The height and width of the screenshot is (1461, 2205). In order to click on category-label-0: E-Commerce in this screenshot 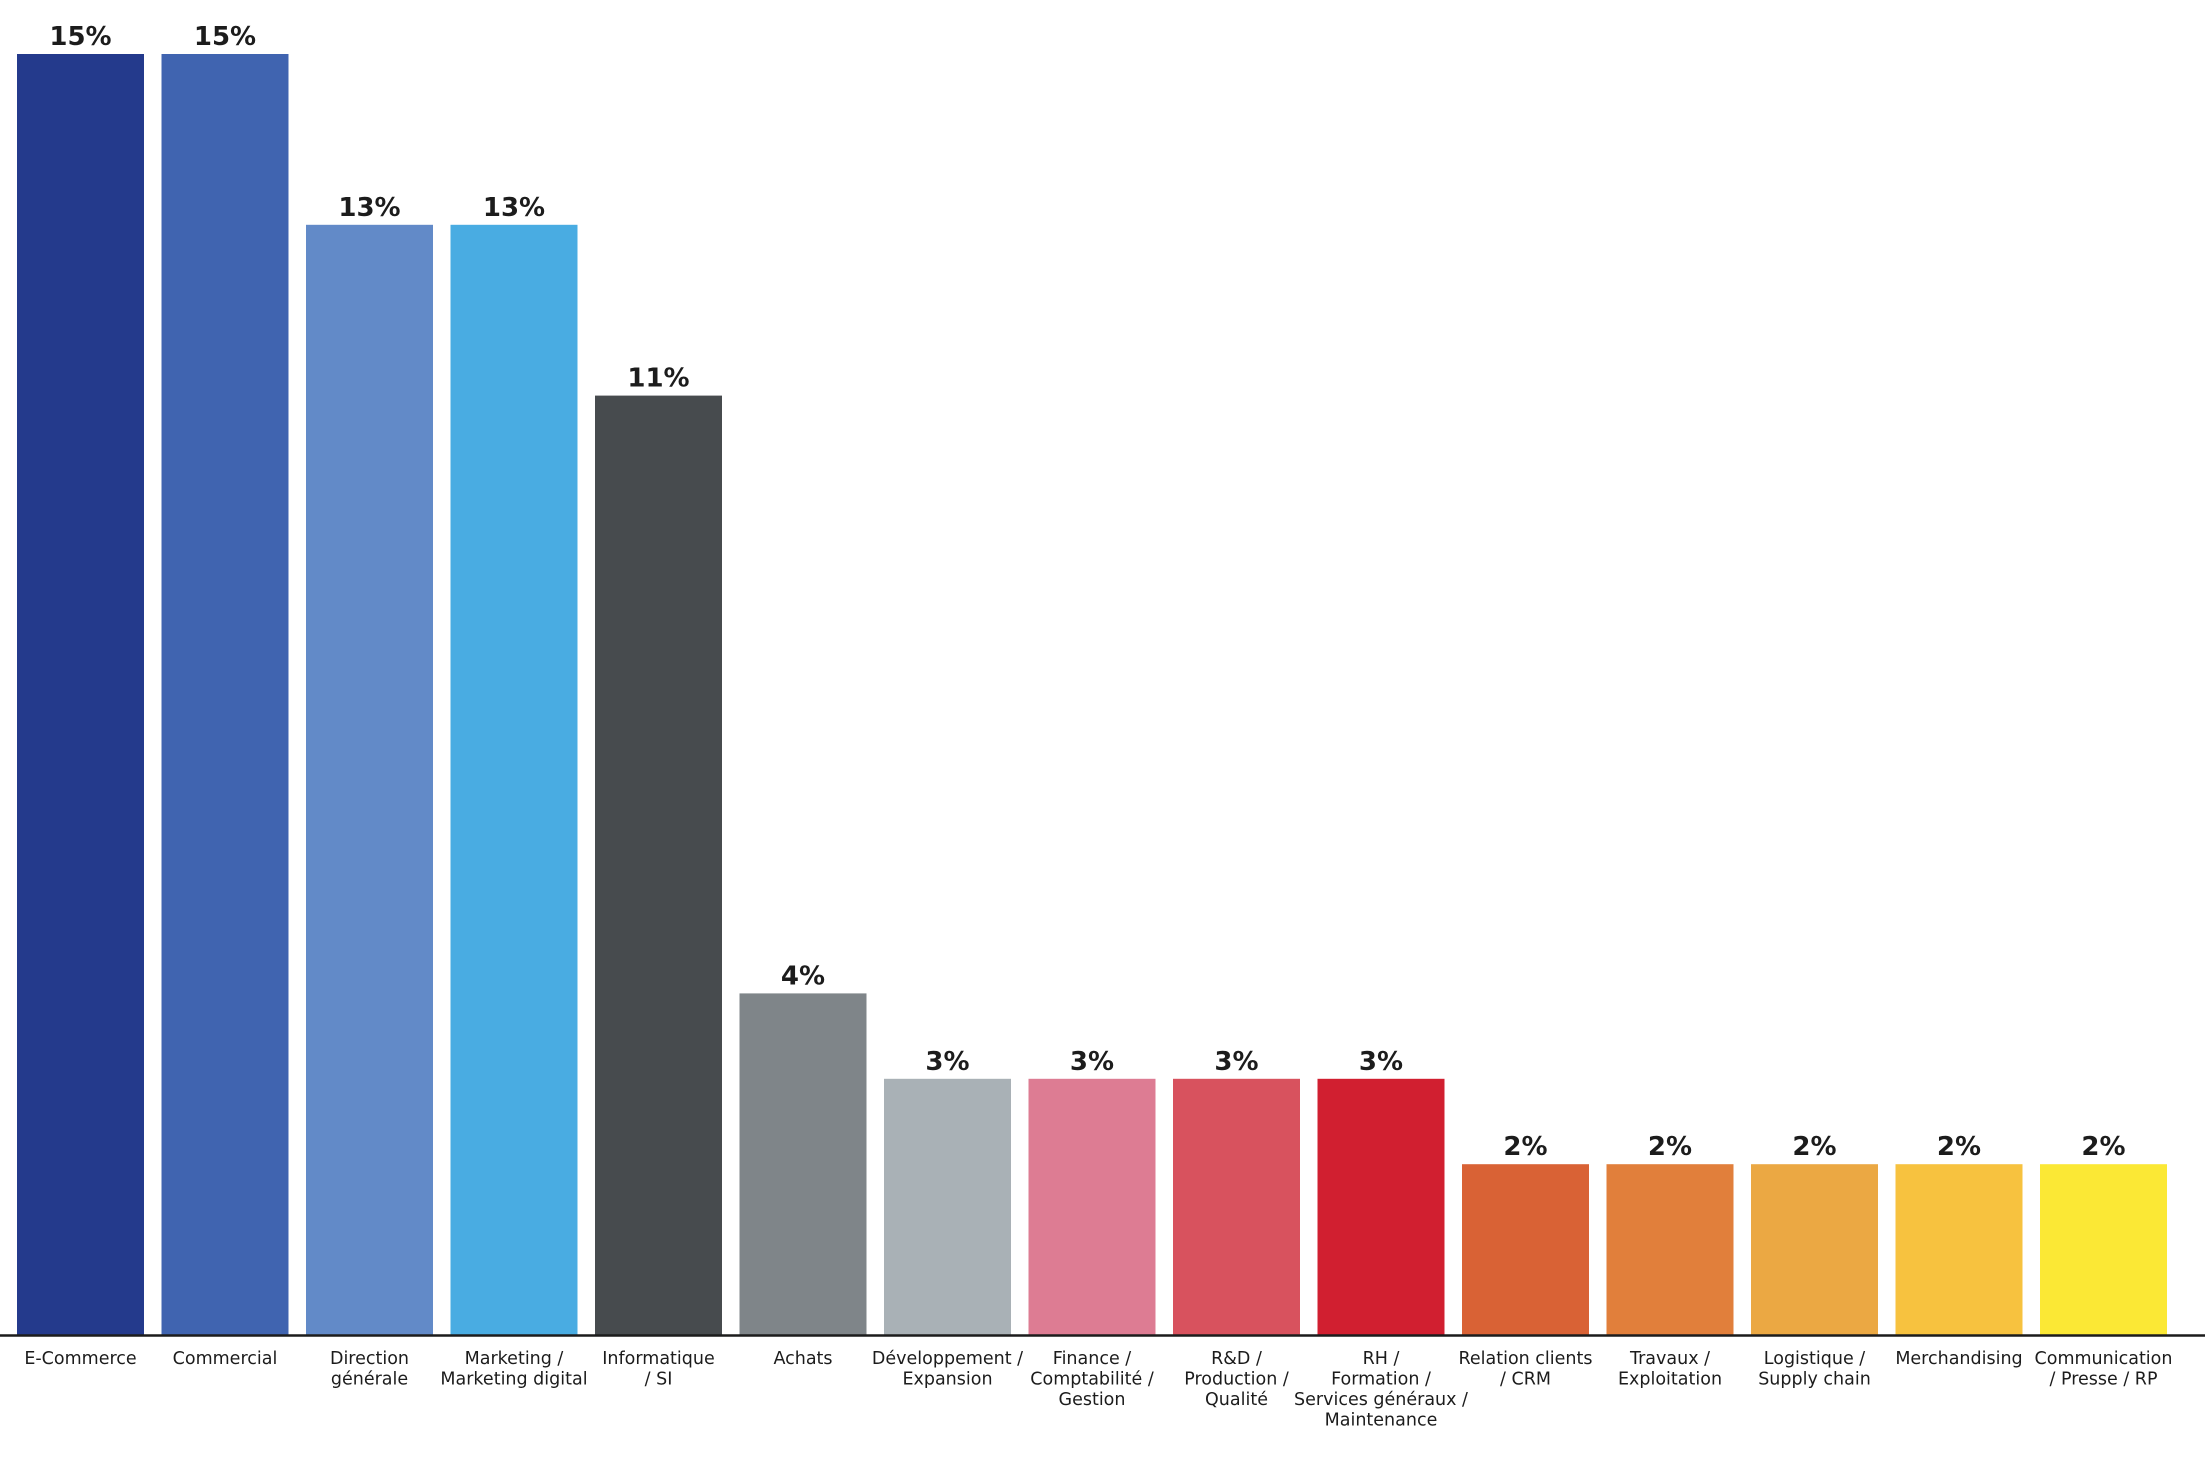, I will do `click(80, 1359)`.